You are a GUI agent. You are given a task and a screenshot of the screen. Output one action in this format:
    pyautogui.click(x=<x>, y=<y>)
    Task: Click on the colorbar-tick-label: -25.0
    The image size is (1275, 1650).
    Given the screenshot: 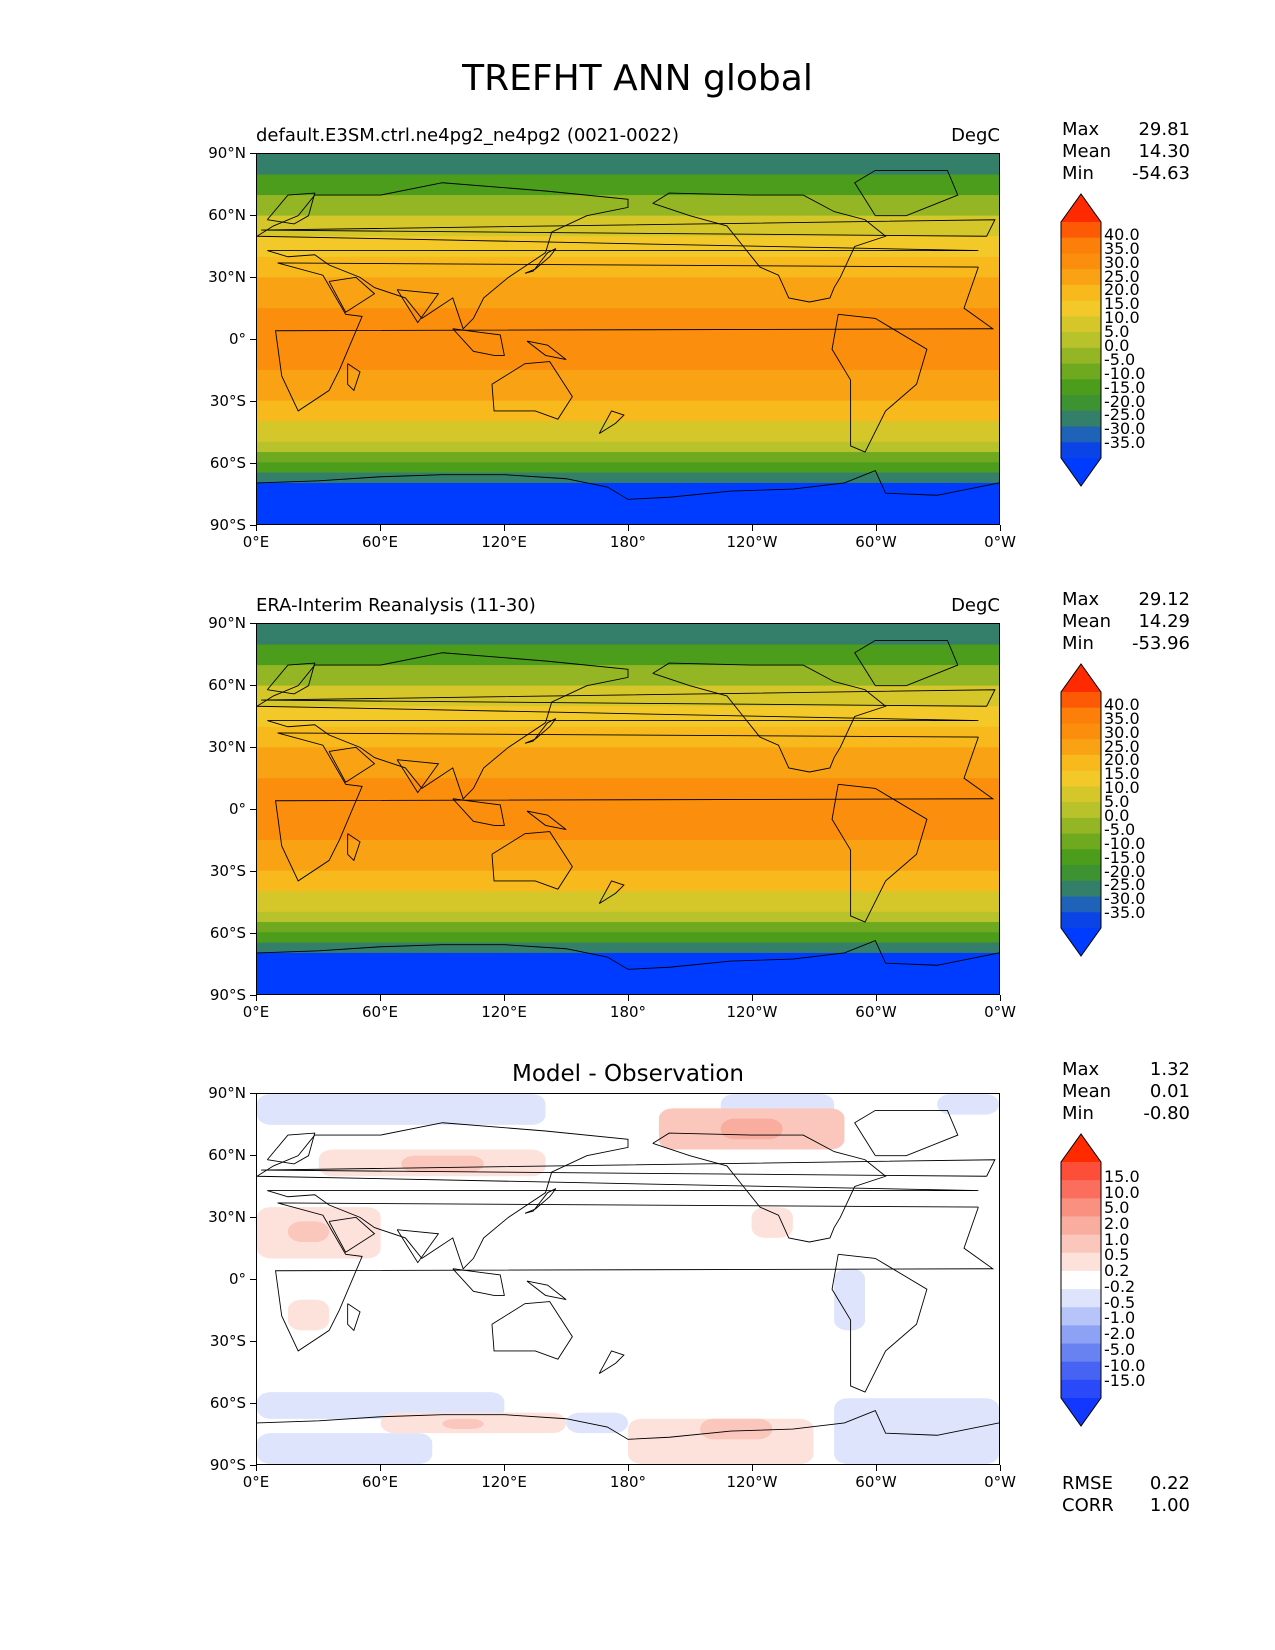 What is the action you would take?
    pyautogui.click(x=1125, y=415)
    